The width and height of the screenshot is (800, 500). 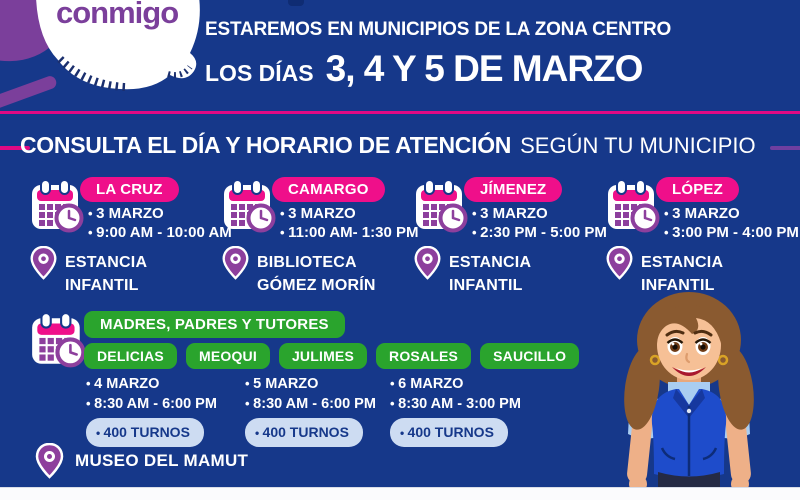 I want to click on time-line: 11:00 AM- 1:30 PM, so click(x=349, y=232).